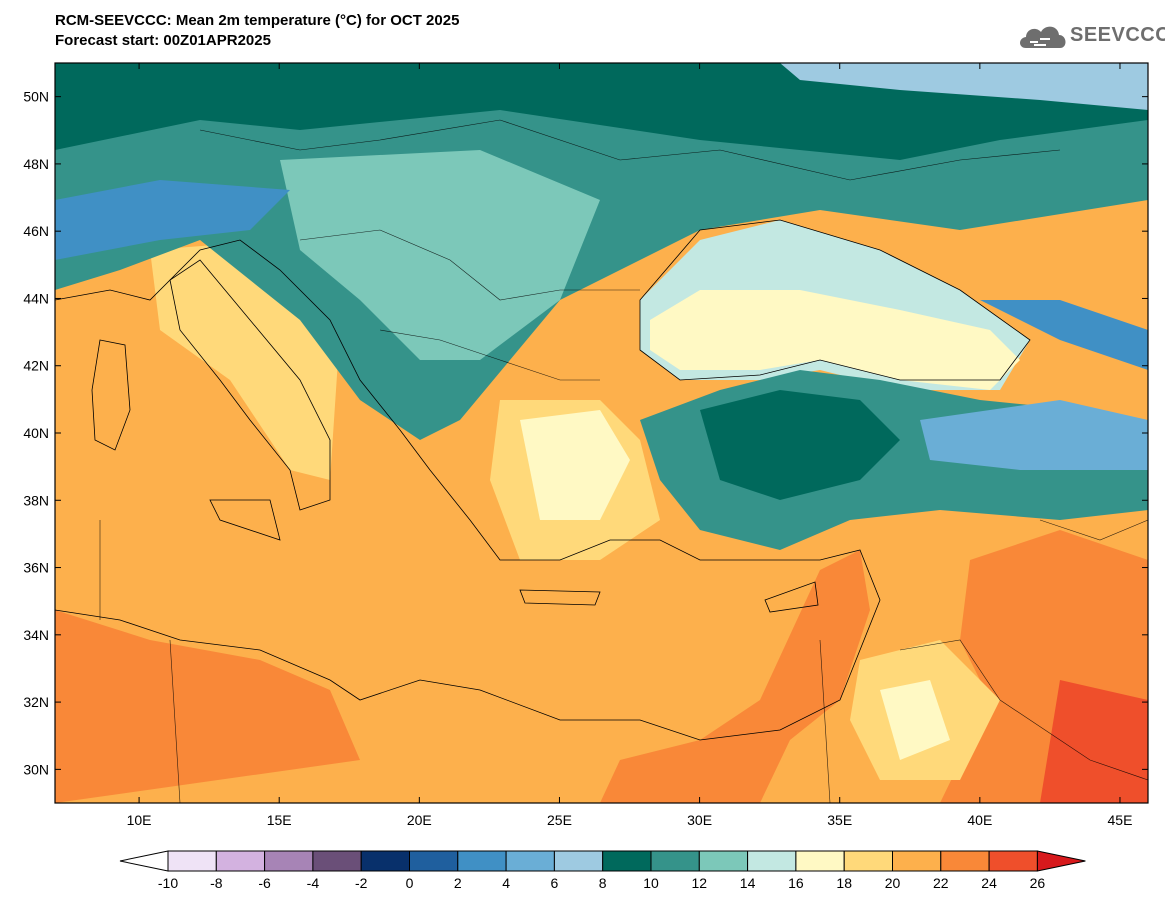  I want to click on colorbar-high-extend, so click(1061, 861).